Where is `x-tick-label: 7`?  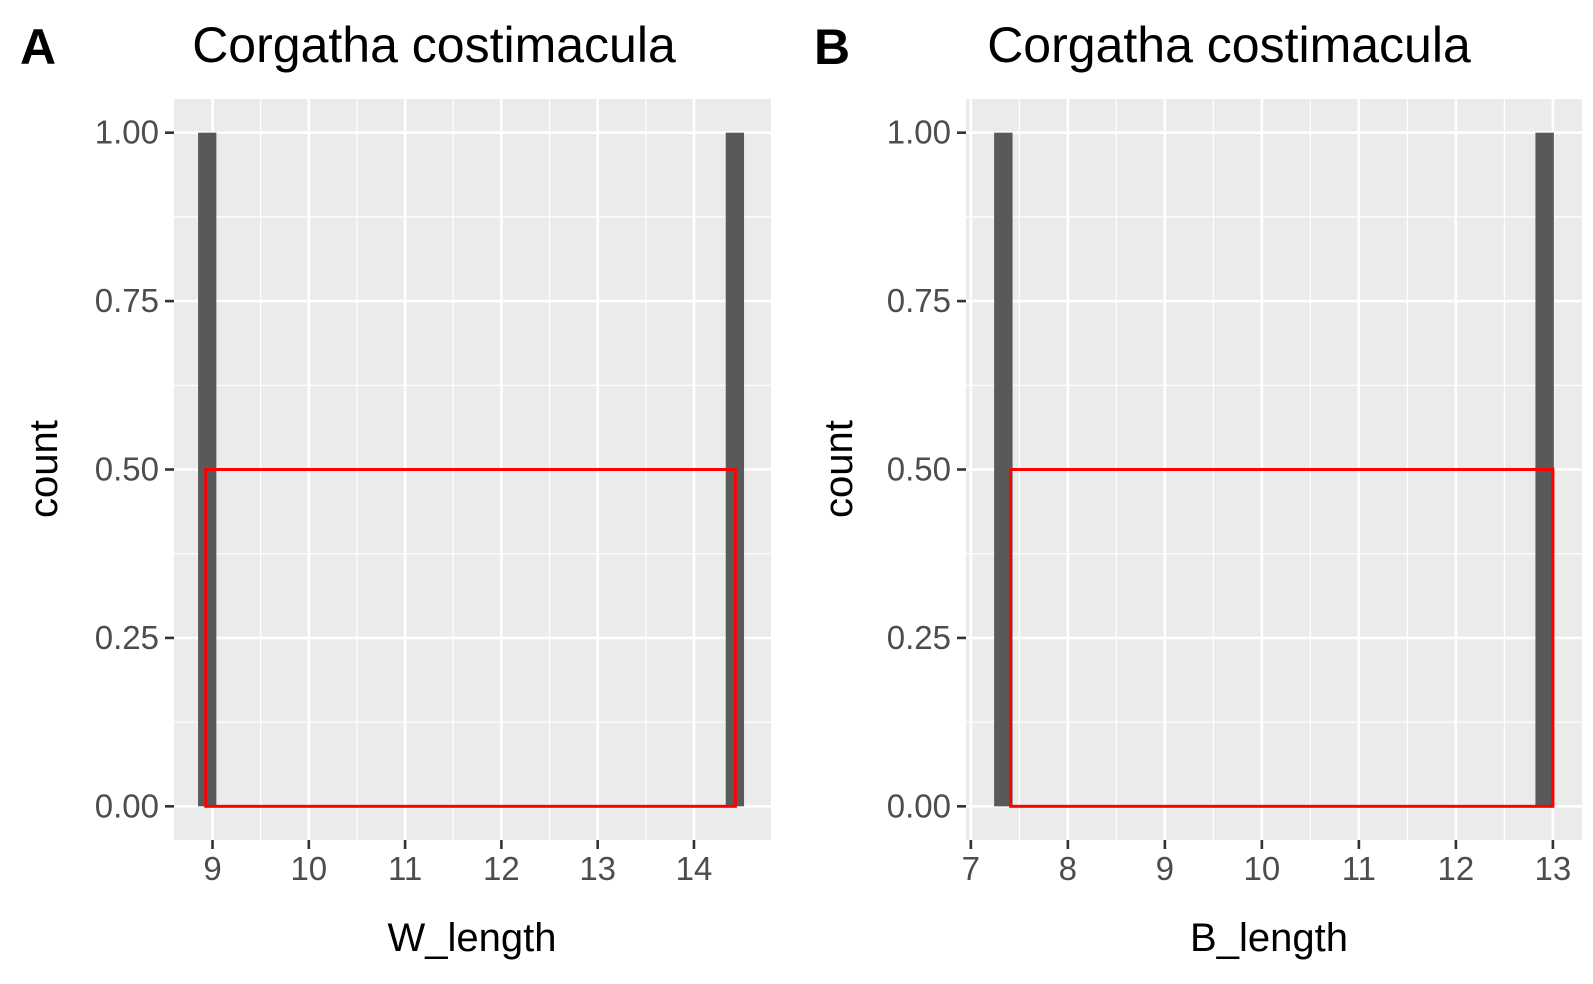 x-tick-label: 7 is located at coordinates (971, 868).